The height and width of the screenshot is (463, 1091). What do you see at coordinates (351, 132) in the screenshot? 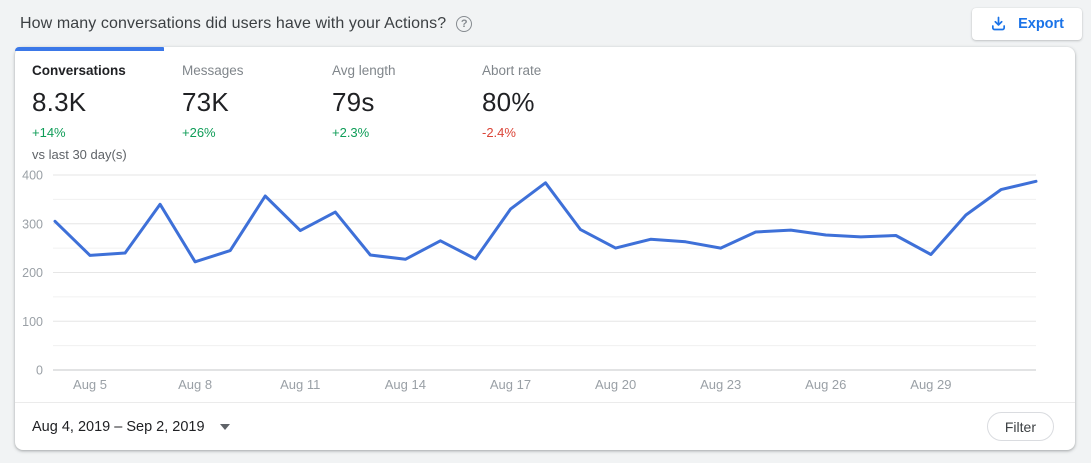
I see `metric-delta: +2.3%` at bounding box center [351, 132].